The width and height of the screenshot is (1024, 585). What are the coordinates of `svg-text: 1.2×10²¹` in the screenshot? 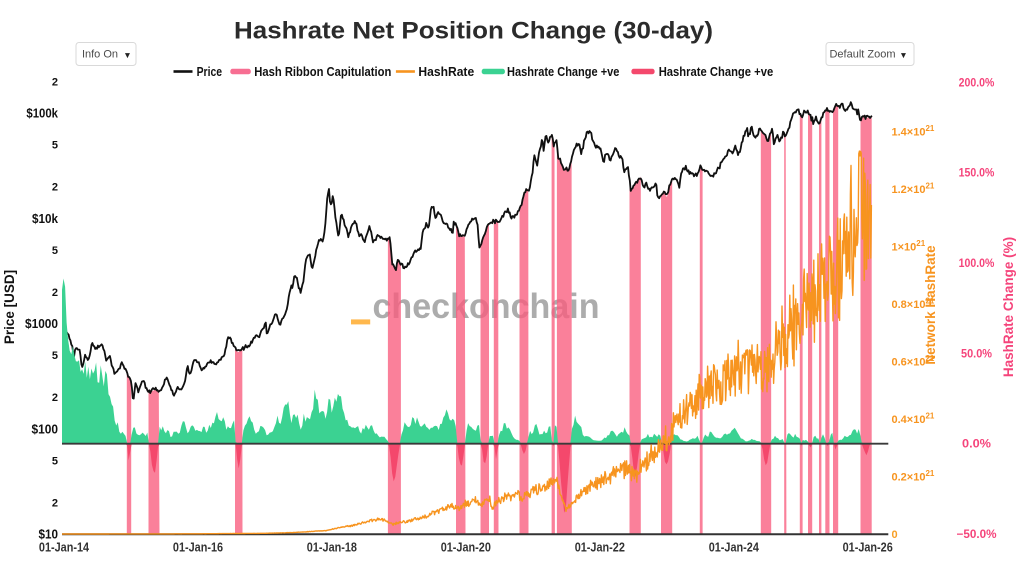 It's located at (913, 189).